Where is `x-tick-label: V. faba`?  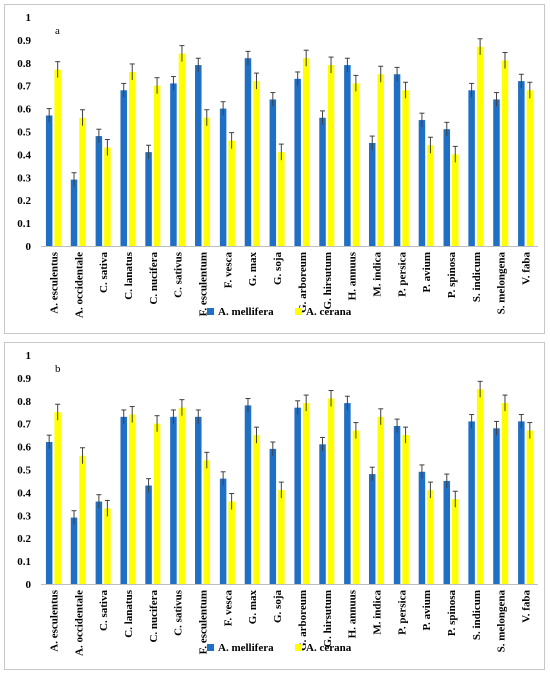
x-tick-label: V. faba is located at coordinates (527, 606).